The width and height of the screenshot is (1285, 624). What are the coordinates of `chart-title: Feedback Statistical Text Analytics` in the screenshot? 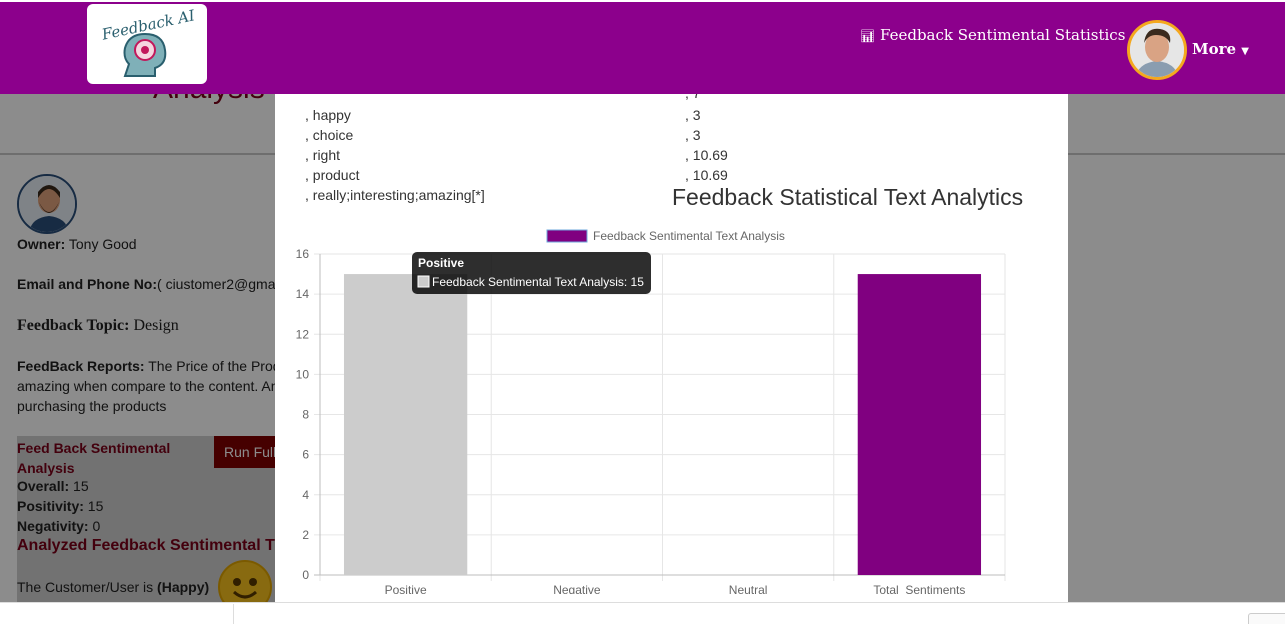 It's located at (848, 197).